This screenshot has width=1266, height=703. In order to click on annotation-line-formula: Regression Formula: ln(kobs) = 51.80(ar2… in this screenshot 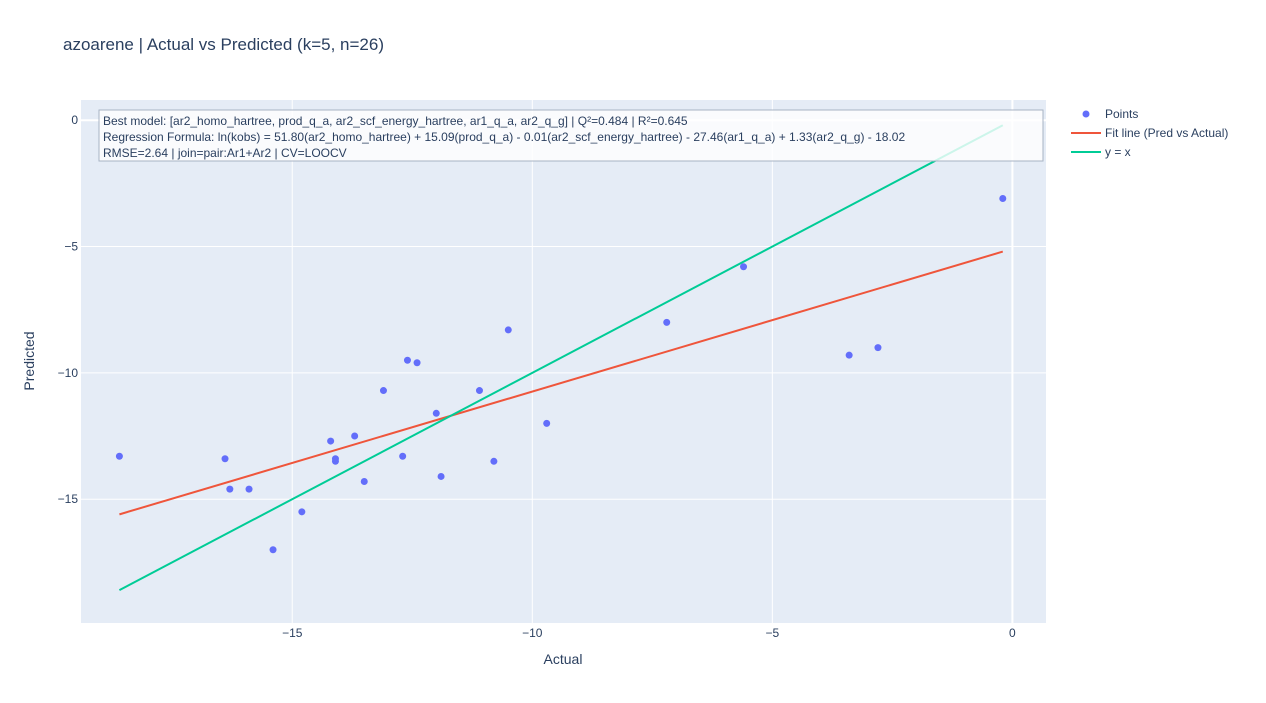, I will do `click(504, 137)`.